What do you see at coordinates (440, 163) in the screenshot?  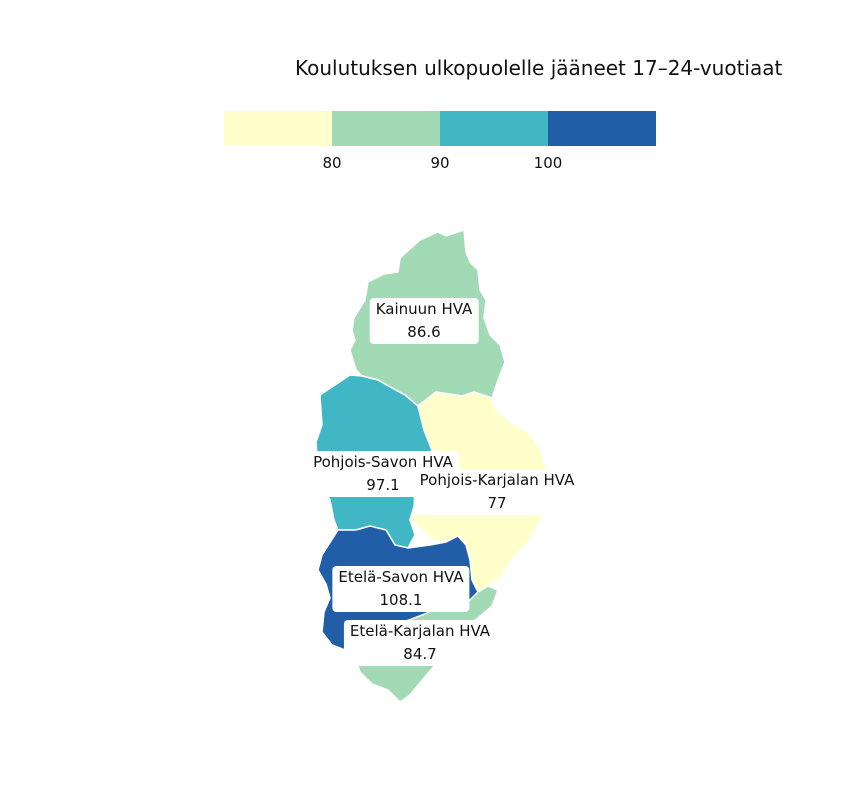 I see `legend-tick-2: 90` at bounding box center [440, 163].